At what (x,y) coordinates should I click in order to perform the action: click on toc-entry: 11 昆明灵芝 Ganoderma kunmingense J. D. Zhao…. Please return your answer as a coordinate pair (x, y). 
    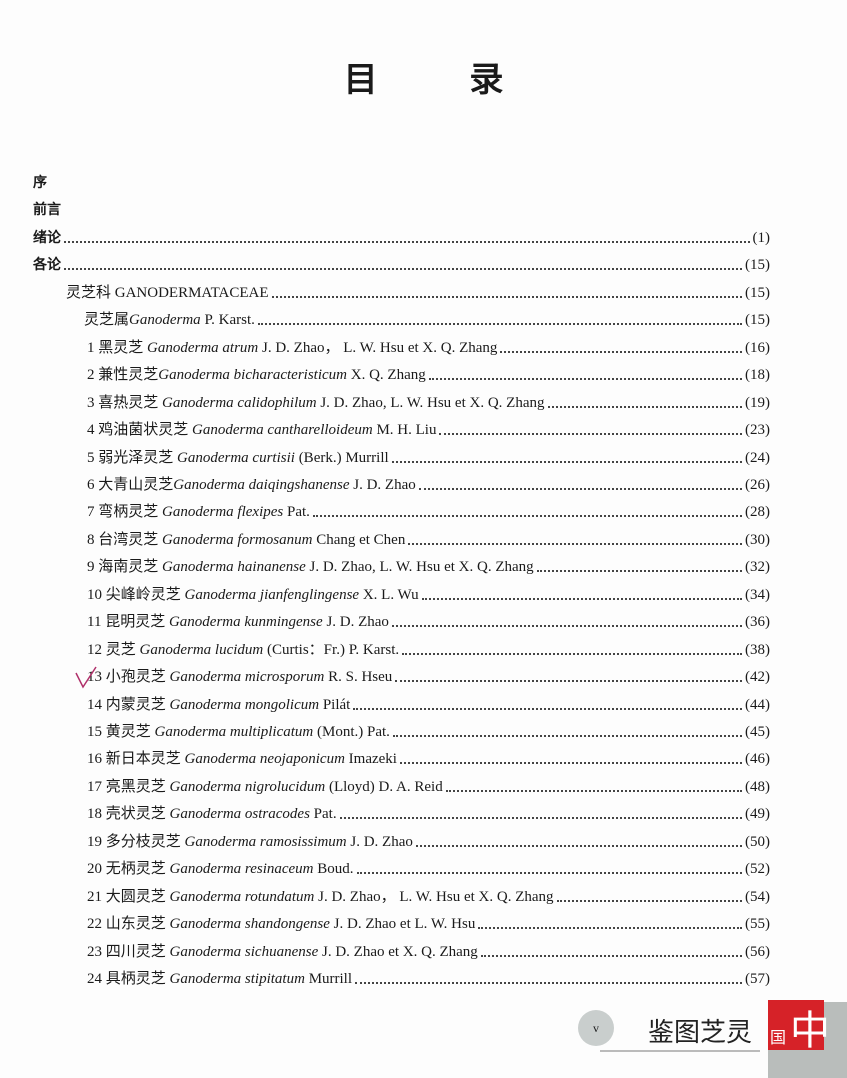
    Looking at the image, I should click on (428, 622).